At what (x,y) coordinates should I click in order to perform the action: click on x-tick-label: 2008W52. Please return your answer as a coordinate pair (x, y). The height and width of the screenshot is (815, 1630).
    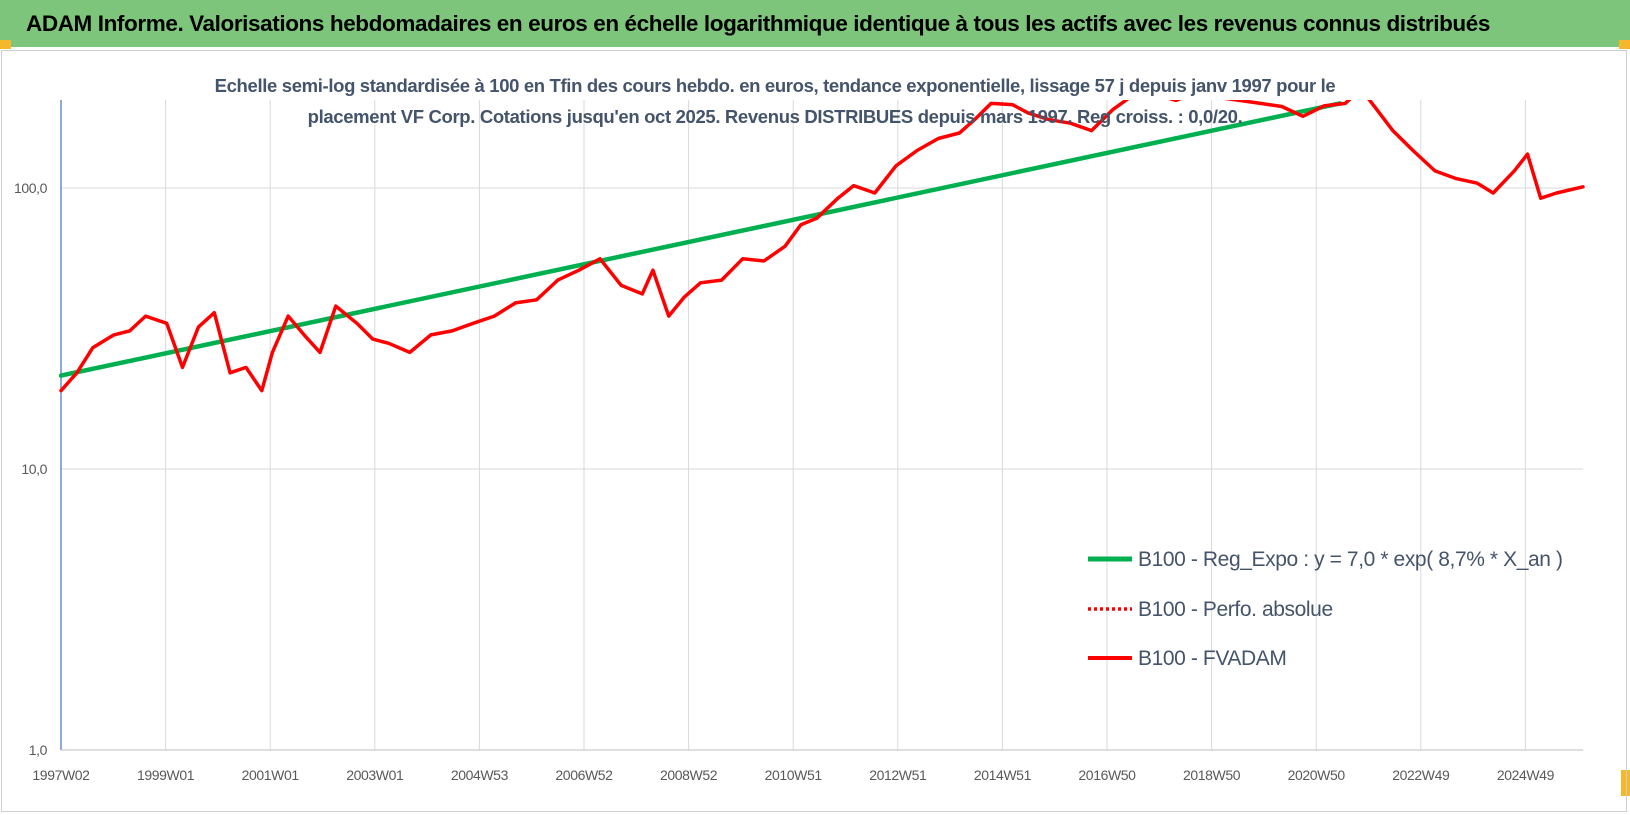
    Looking at the image, I should click on (689, 775).